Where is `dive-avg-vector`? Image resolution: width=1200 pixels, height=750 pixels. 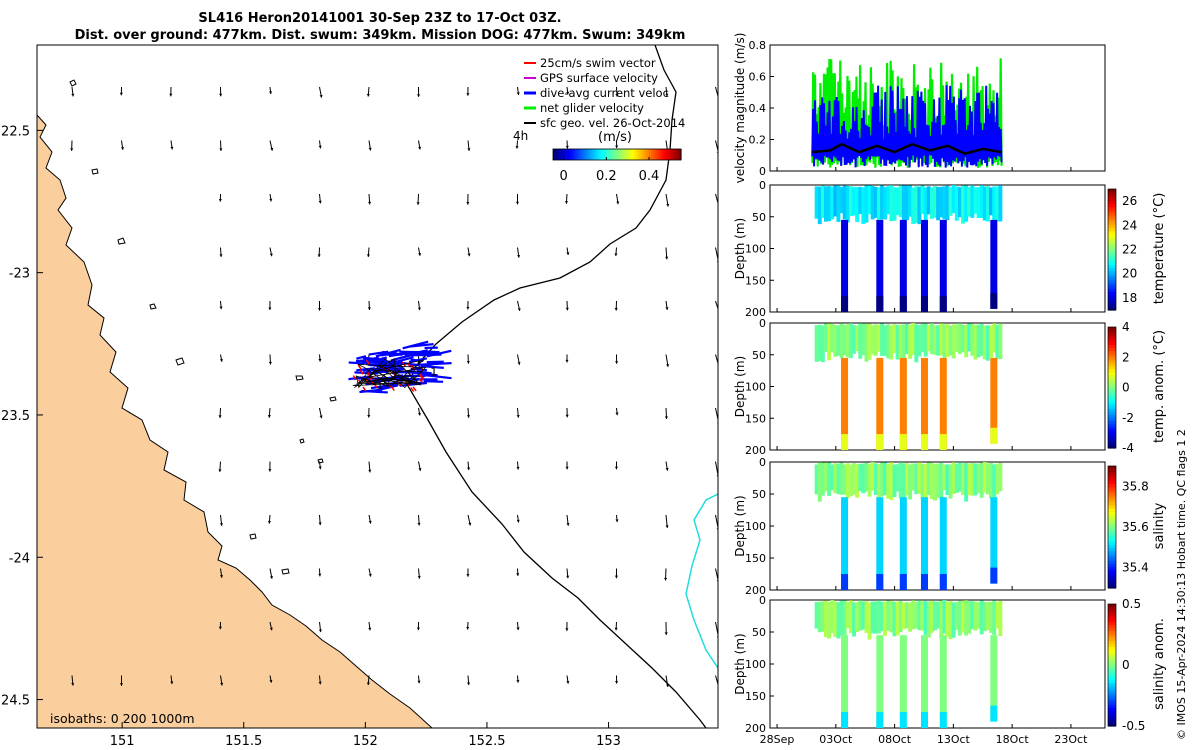 dive-avg-vector is located at coordinates (406, 356).